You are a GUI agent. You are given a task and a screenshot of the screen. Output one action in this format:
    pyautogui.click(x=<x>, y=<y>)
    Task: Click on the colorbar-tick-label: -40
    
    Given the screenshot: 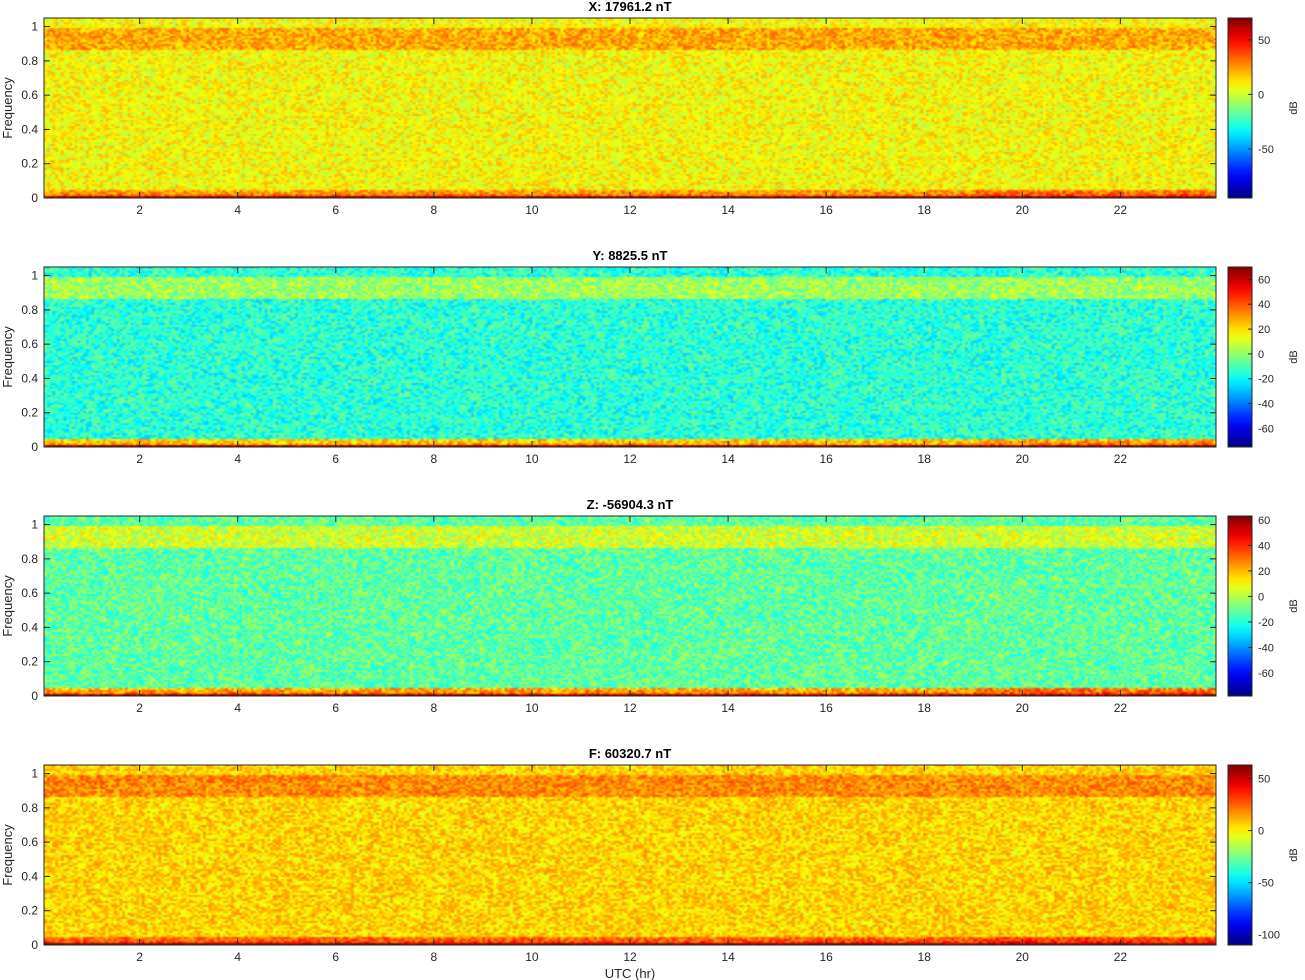 What is the action you would take?
    pyautogui.click(x=1266, y=405)
    